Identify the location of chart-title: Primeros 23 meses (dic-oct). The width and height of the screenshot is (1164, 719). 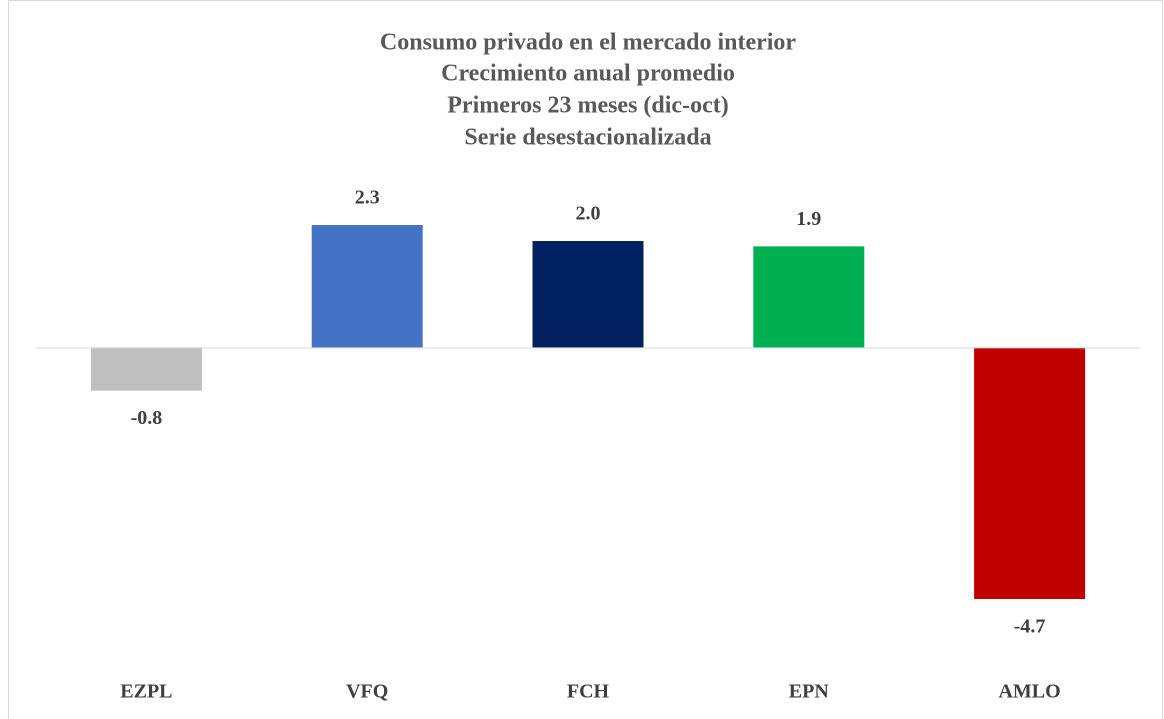
(587, 106).